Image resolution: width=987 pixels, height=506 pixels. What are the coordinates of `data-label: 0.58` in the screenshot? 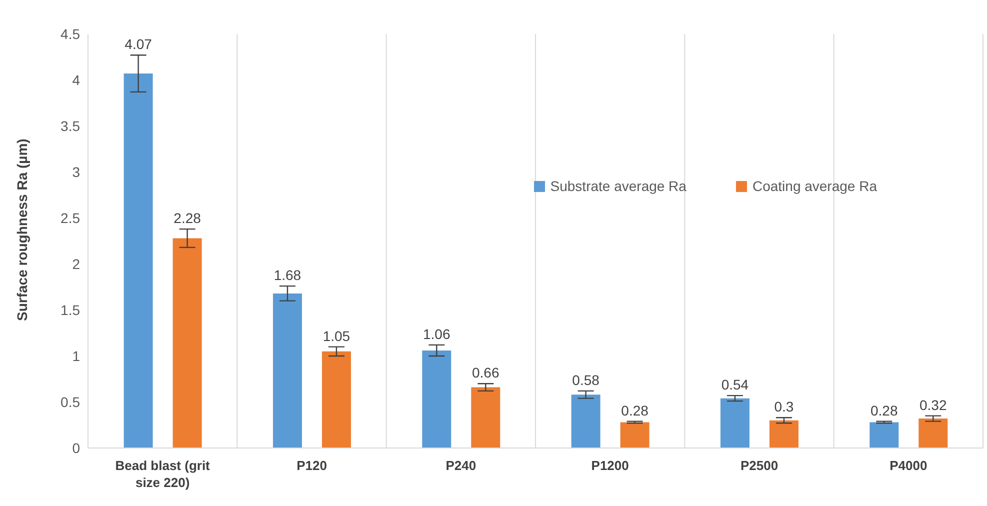 It's located at (586, 380).